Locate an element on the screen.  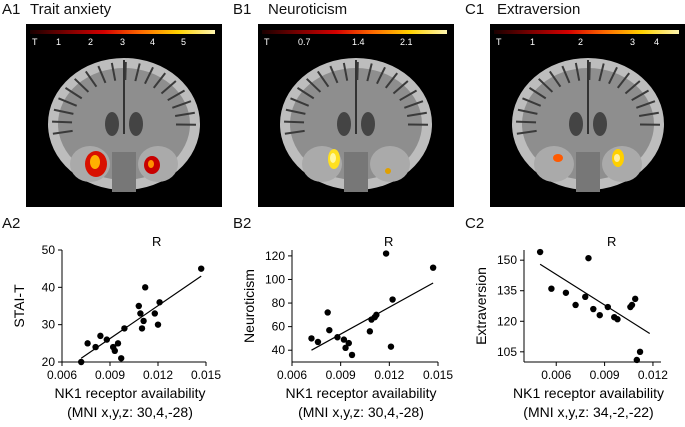
temporal-lobe-left is located at coordinates (554, 164).